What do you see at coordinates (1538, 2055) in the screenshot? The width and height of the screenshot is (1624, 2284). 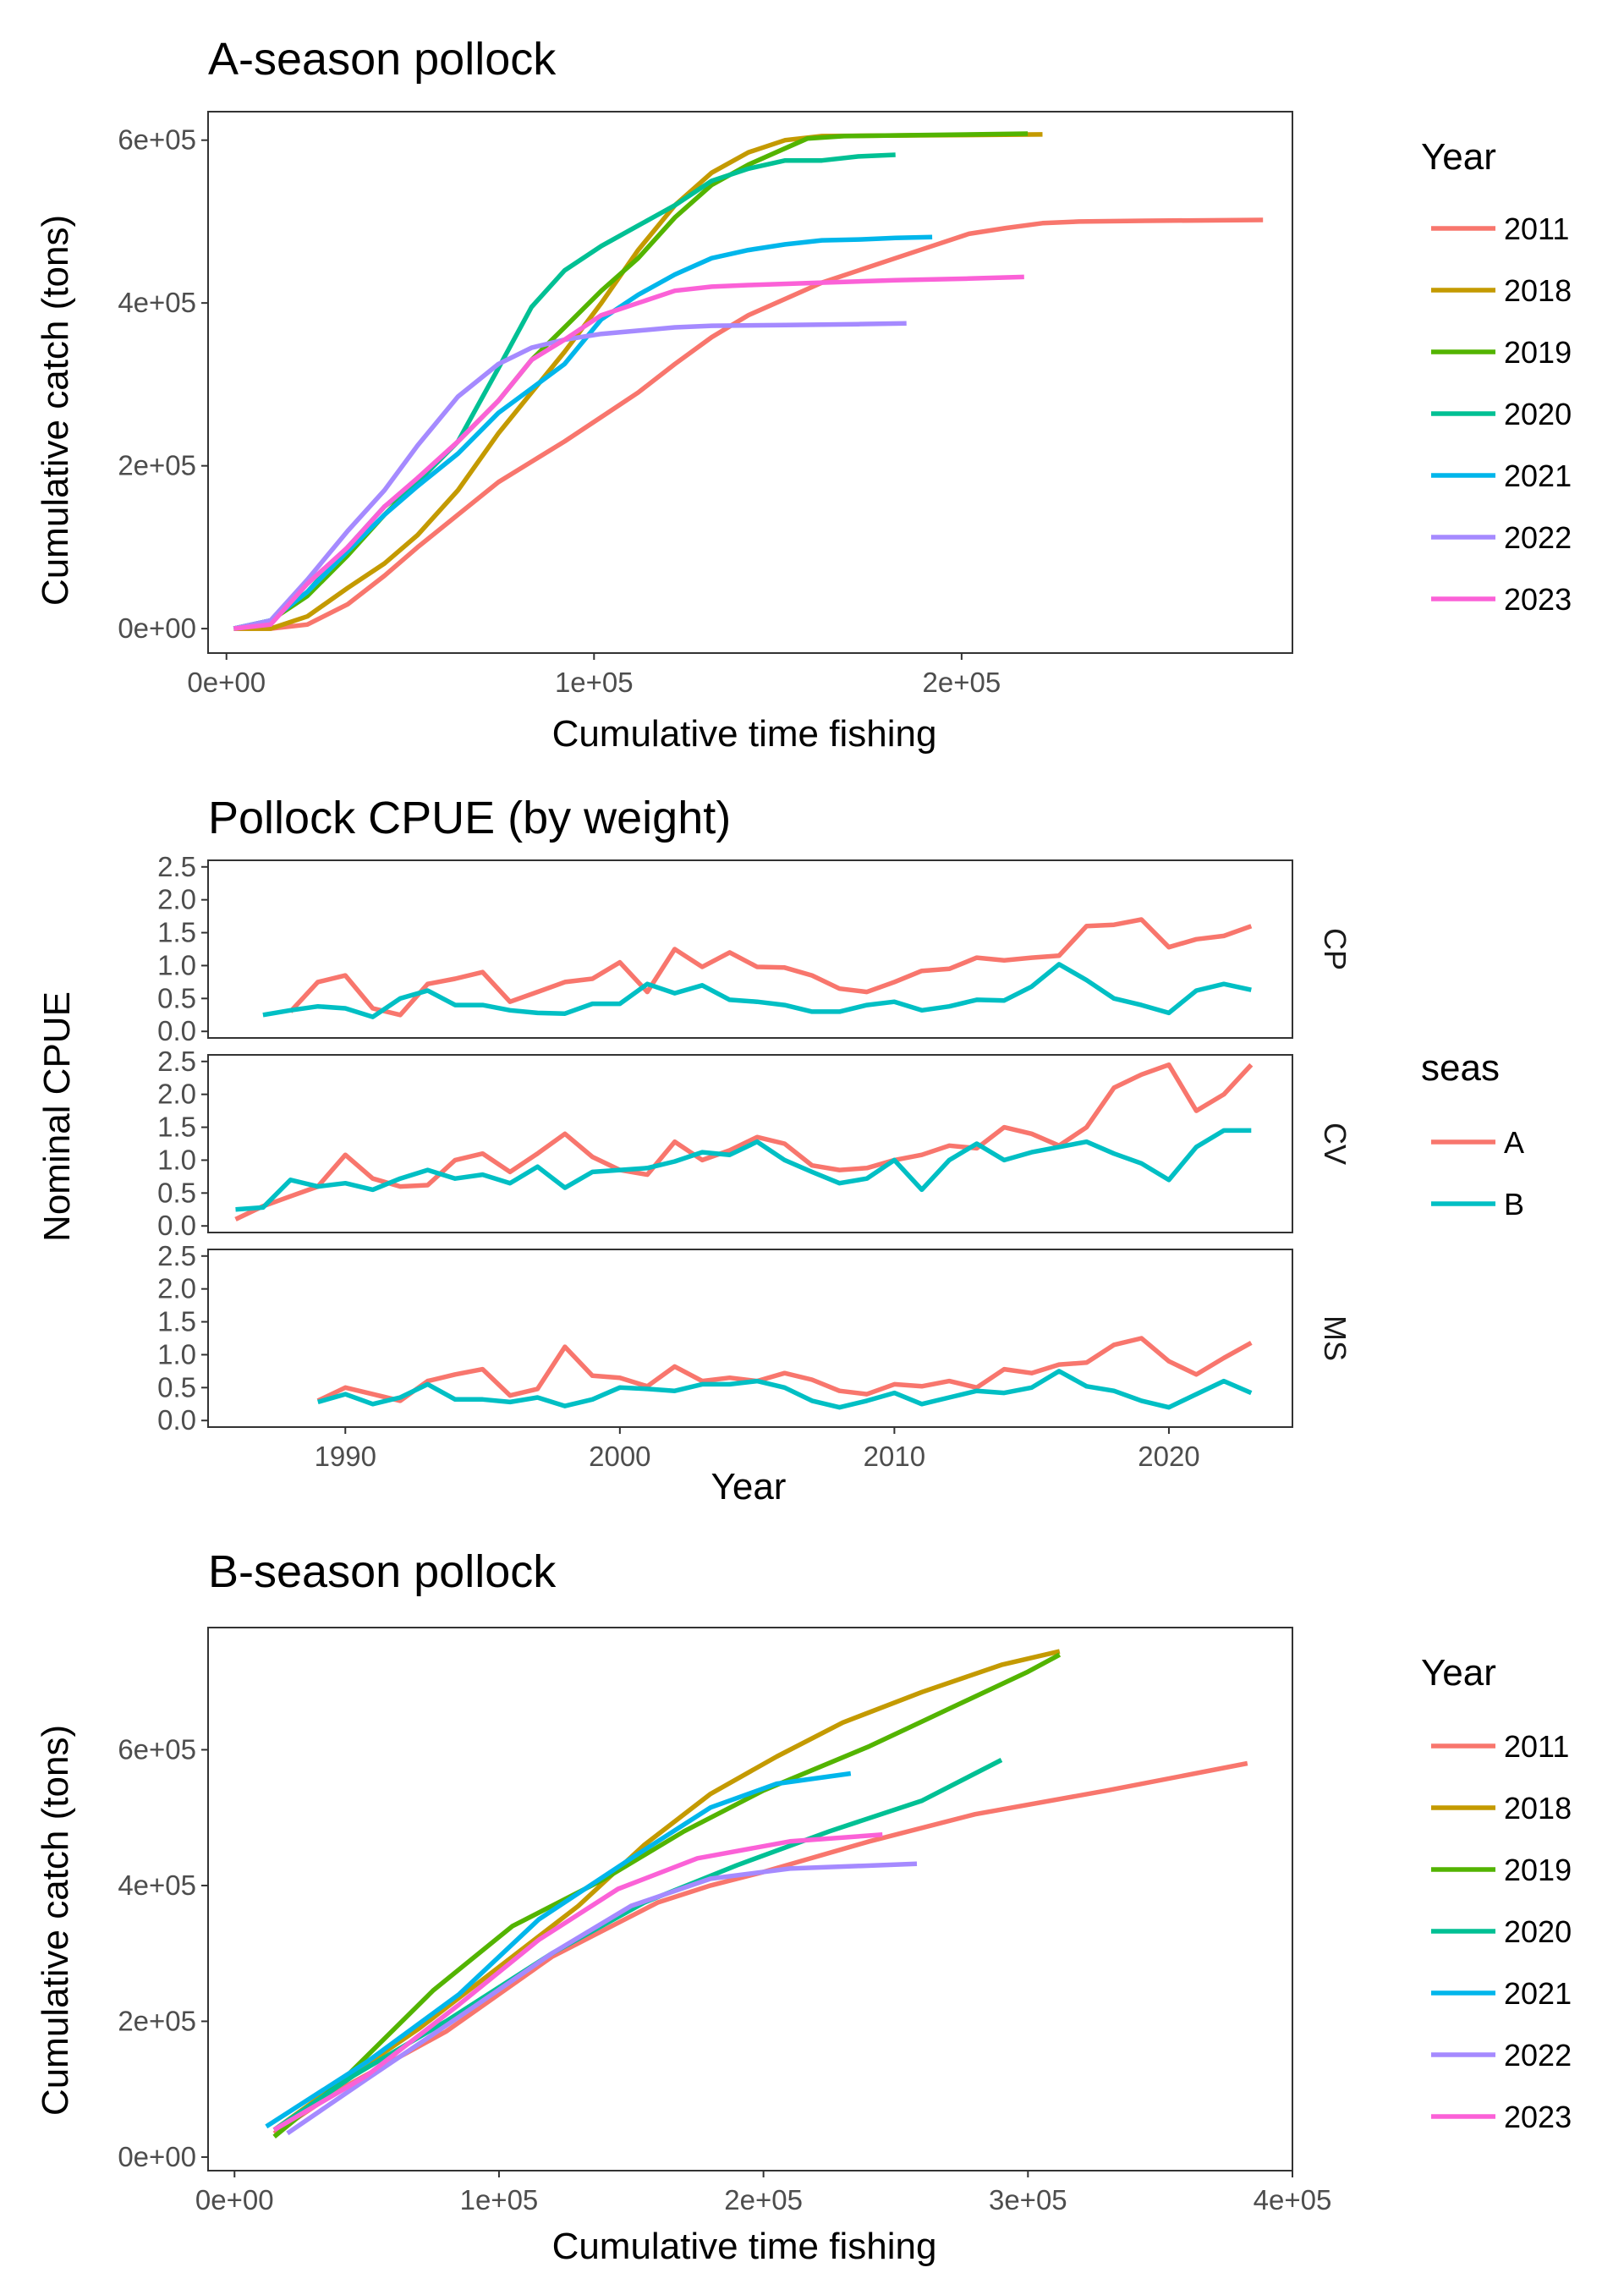 I see `b-season-legend-label-2022: 2022` at bounding box center [1538, 2055].